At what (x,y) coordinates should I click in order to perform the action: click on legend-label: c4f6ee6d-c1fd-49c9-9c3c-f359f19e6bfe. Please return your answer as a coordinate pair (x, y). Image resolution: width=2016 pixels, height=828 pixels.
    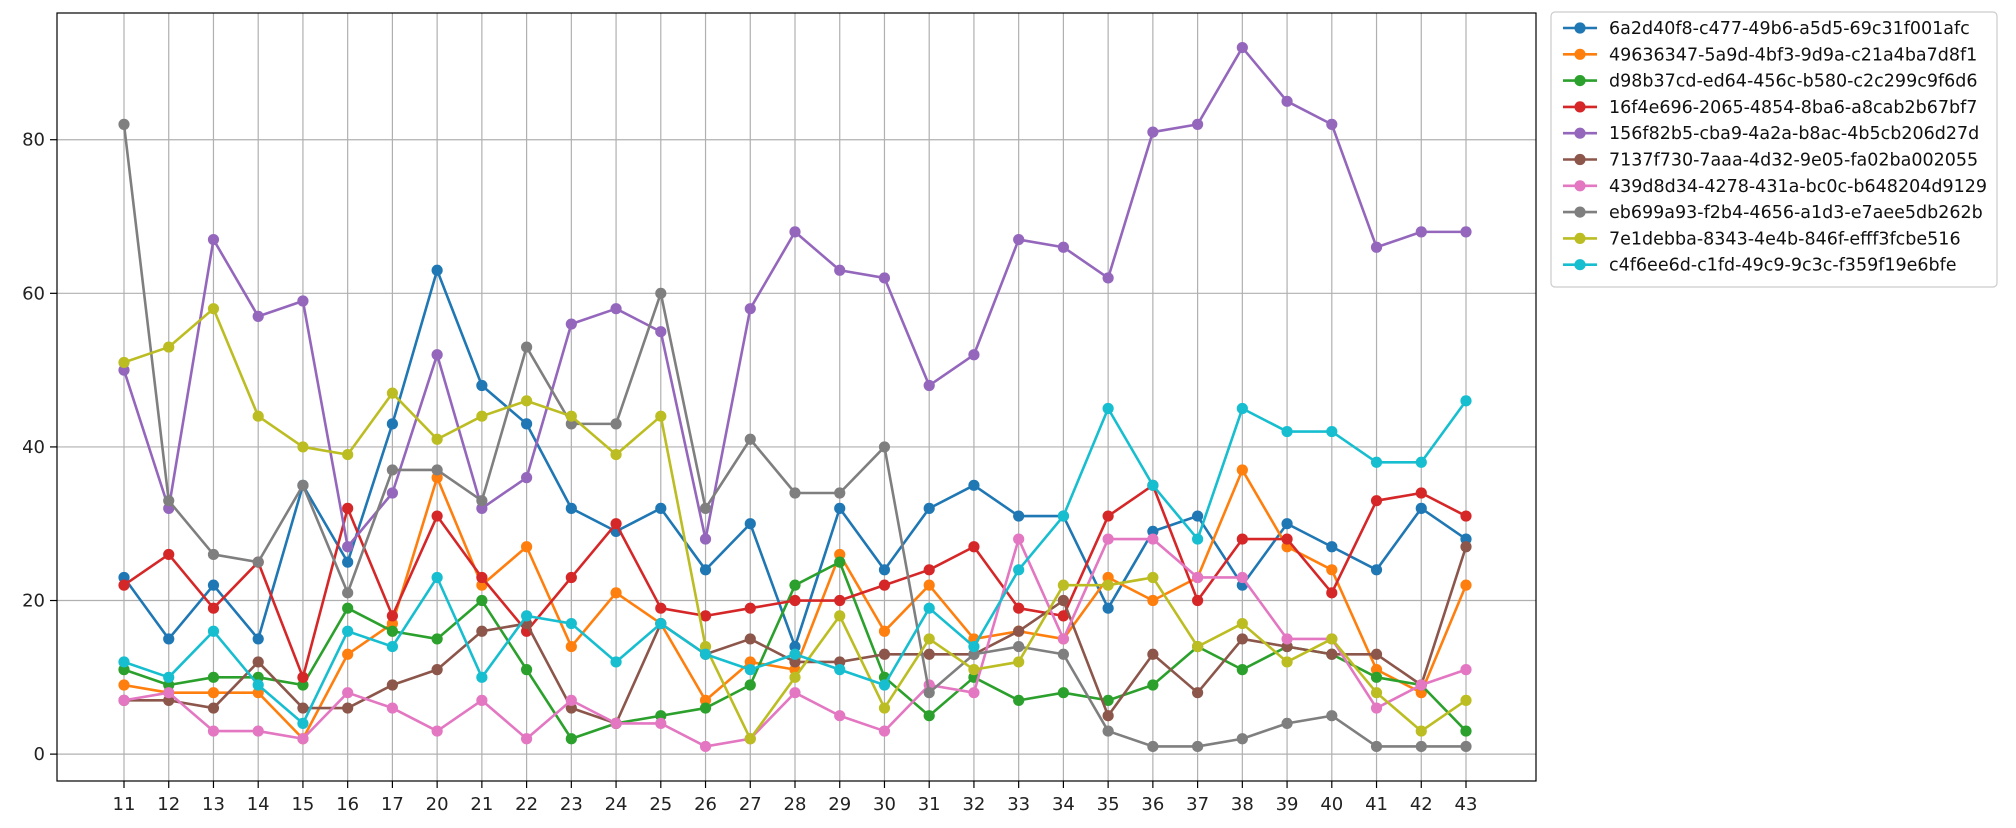
    Looking at the image, I should click on (1783, 266).